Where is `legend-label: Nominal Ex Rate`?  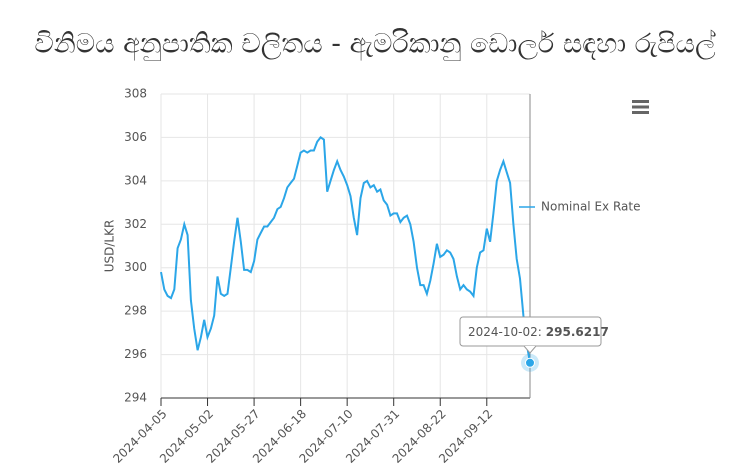
legend-label: Nominal Ex Rate is located at coordinates (590, 207).